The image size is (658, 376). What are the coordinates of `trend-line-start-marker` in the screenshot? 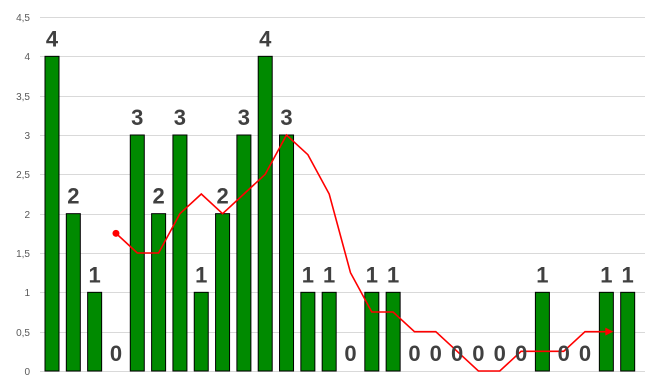 It's located at (116, 233).